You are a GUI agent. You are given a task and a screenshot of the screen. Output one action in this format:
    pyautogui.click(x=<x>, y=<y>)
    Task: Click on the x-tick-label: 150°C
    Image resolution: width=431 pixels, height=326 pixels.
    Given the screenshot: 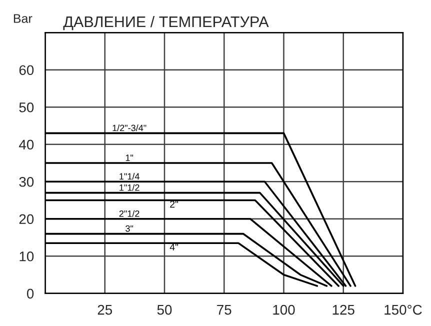 What is the action you would take?
    pyautogui.click(x=403, y=309)
    